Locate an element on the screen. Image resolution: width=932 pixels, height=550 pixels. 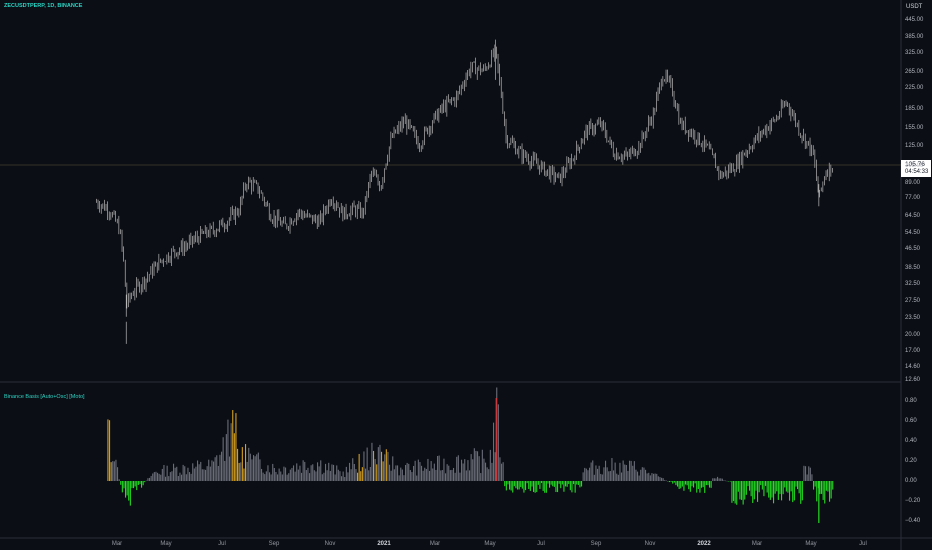
price-tick-label: 185.00 is located at coordinates (914, 109).